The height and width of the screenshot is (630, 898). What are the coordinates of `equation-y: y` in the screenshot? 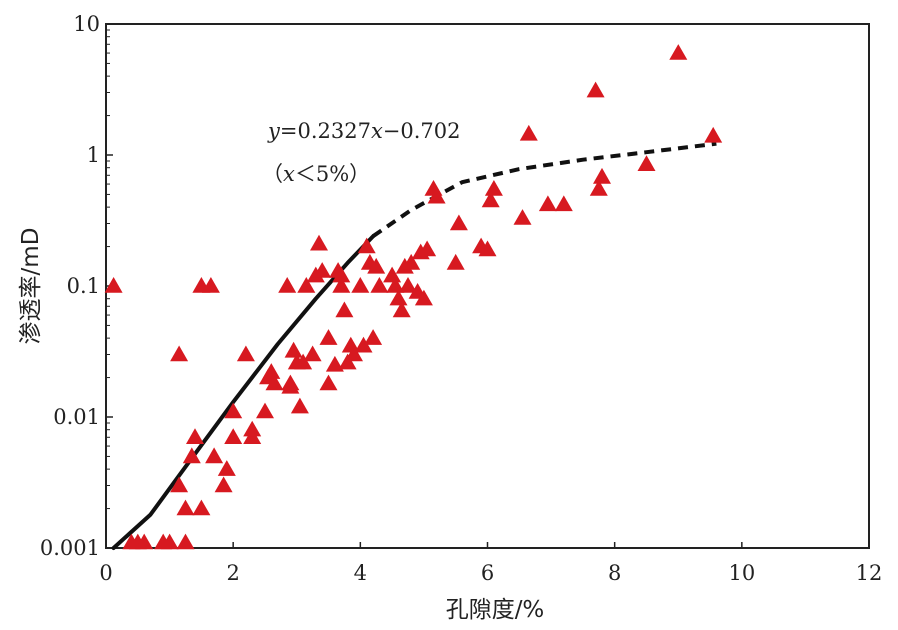 It's located at (274, 131).